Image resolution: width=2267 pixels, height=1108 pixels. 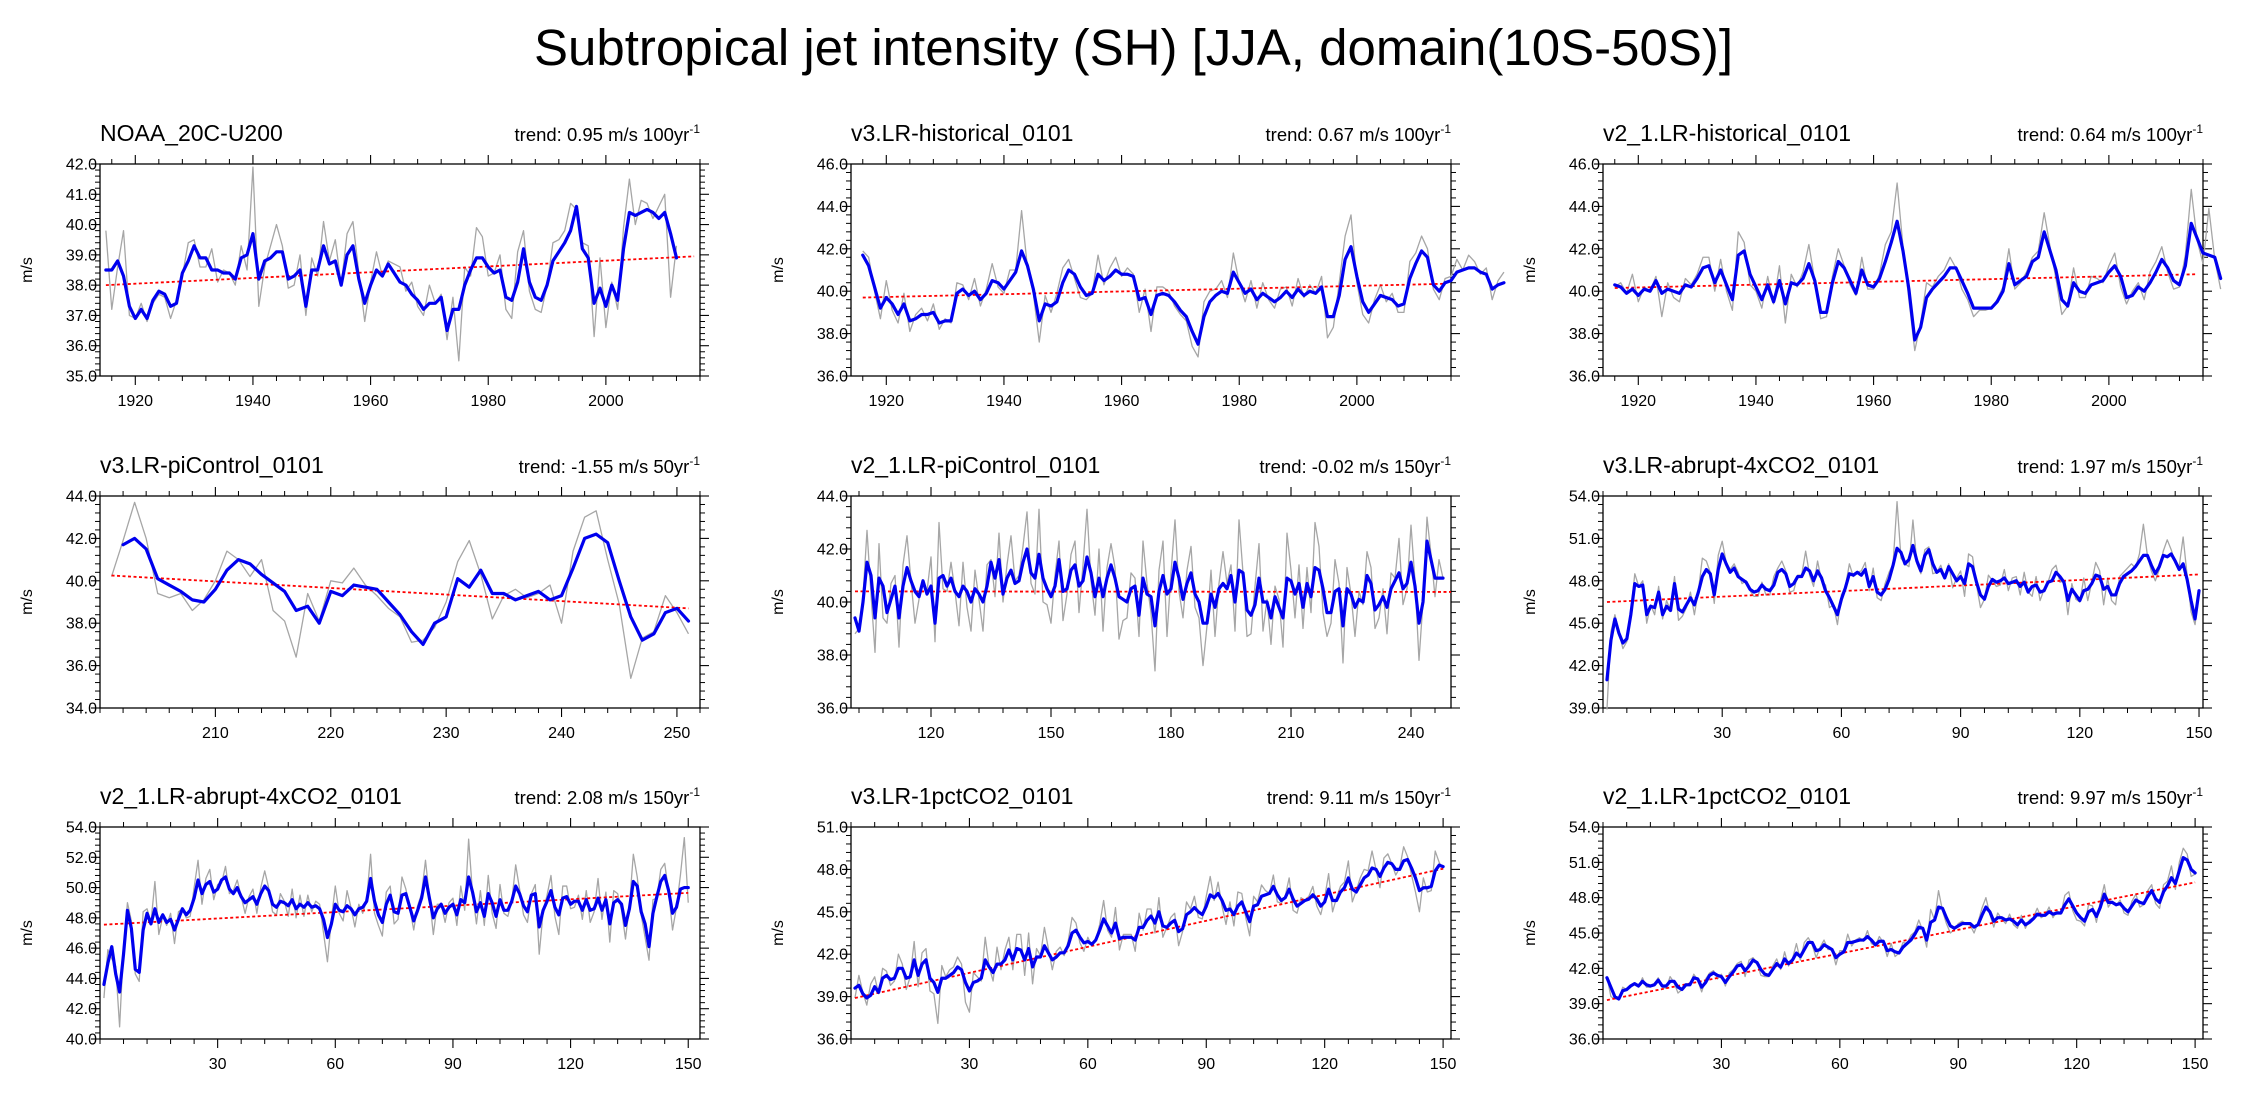 I want to click on y-tick-label: 34.0, so click(x=81, y=709).